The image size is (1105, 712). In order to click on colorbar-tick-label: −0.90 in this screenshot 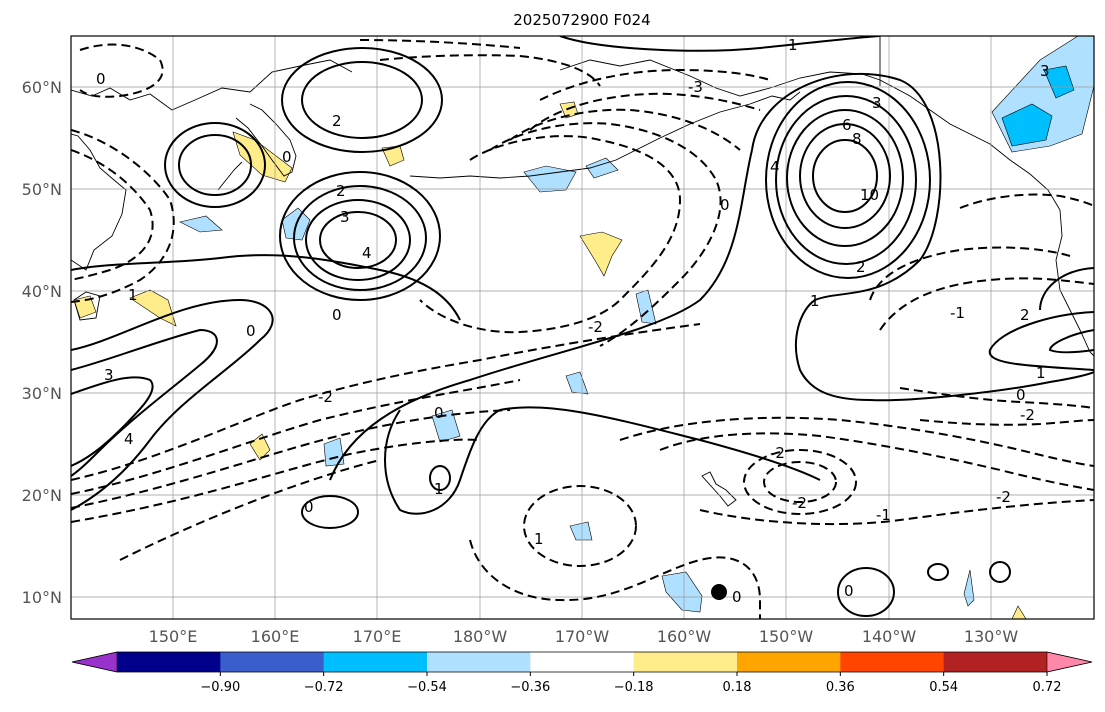, I will do `click(220, 687)`.